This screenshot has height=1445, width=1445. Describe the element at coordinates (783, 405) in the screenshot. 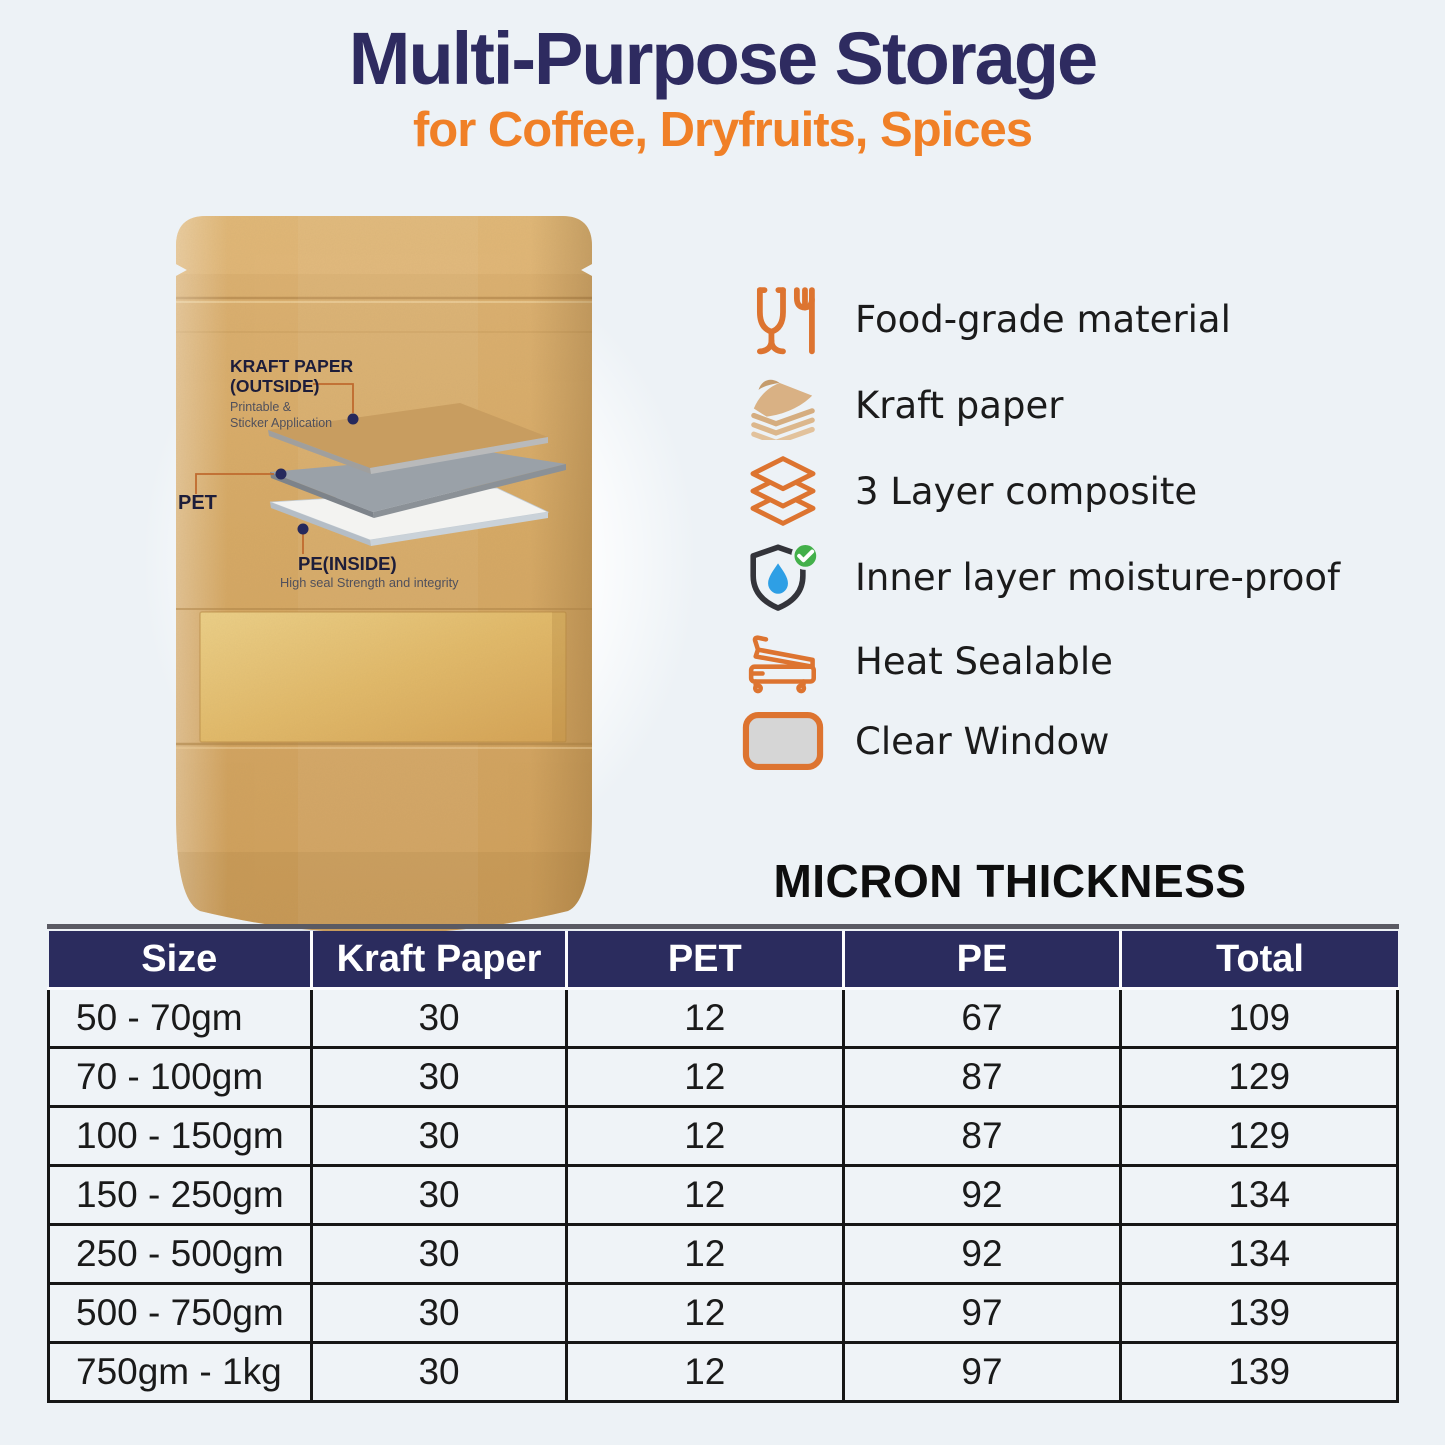

I see `kraft-paper-icon` at that location.